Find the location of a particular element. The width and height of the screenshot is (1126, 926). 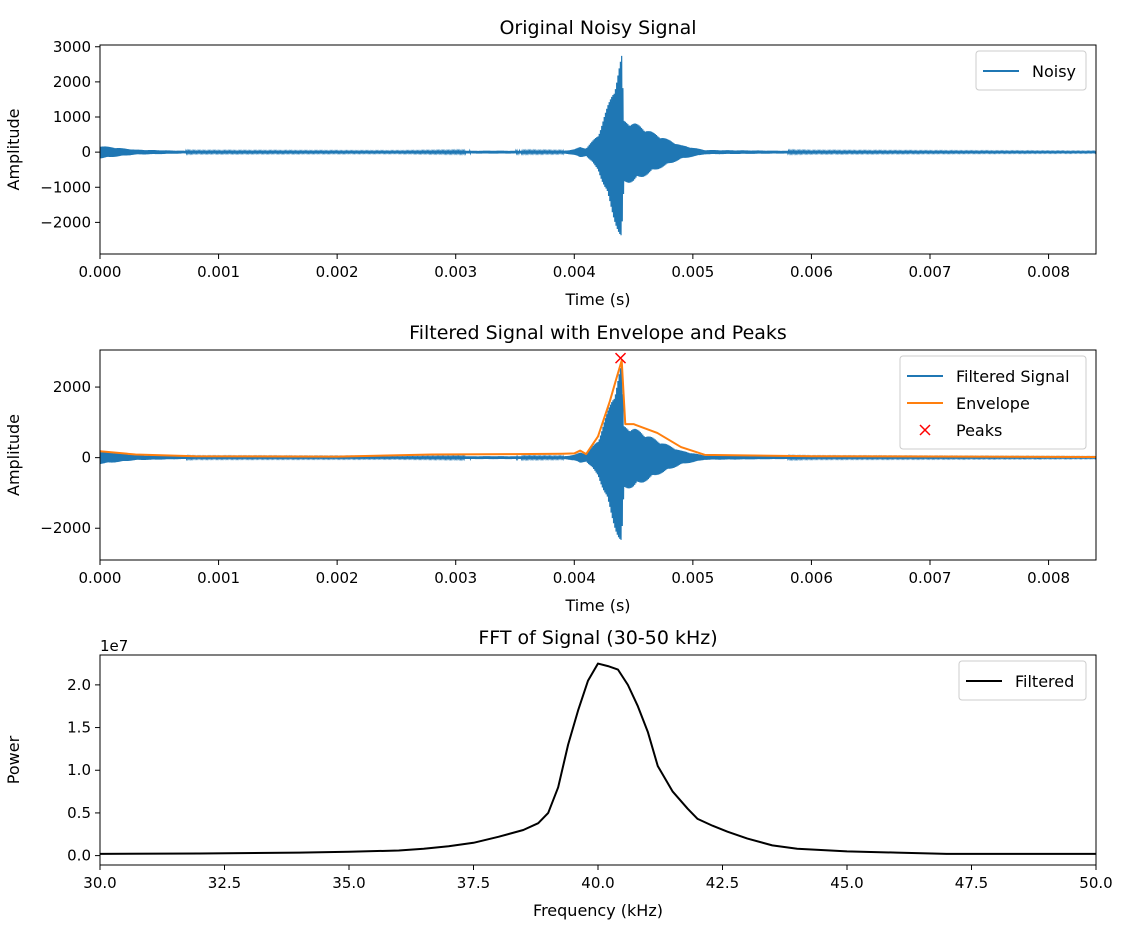

legend: Filtered Signal Envelope Peaks is located at coordinates (993, 402).